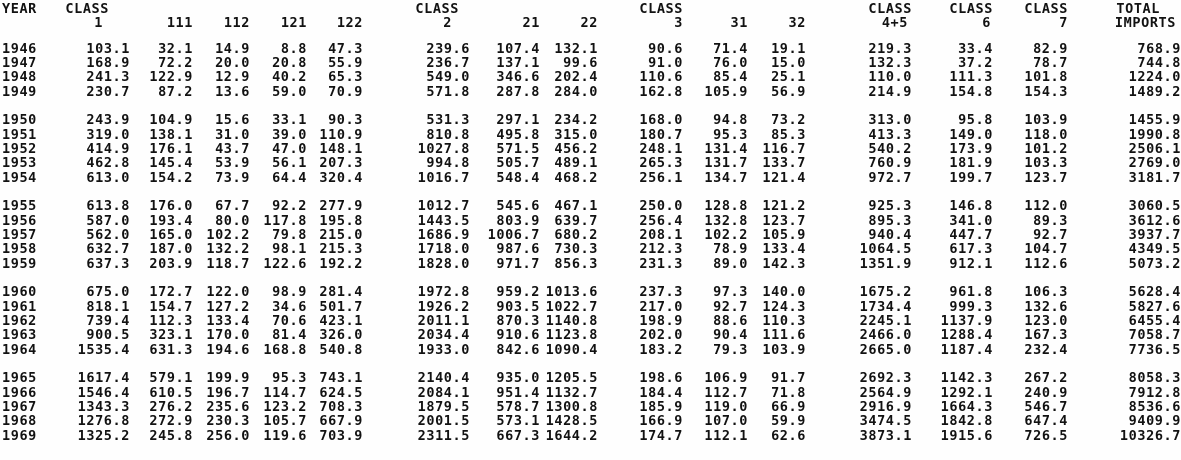 This screenshot has height=460, width=1181. Describe the element at coordinates (19, 48) in the screenshot. I see `year-cell: 1946` at that location.